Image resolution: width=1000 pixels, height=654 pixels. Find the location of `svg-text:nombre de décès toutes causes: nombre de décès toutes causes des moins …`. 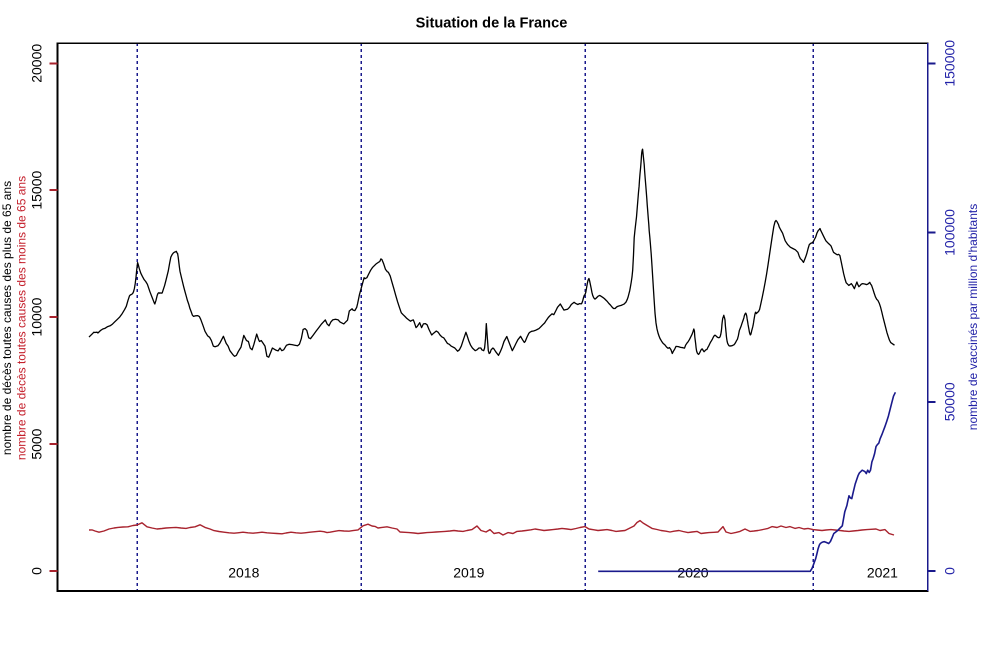

svg-text:nombre de décès toutes causes: nombre de décès toutes causes des moins … is located at coordinates (22, 318).